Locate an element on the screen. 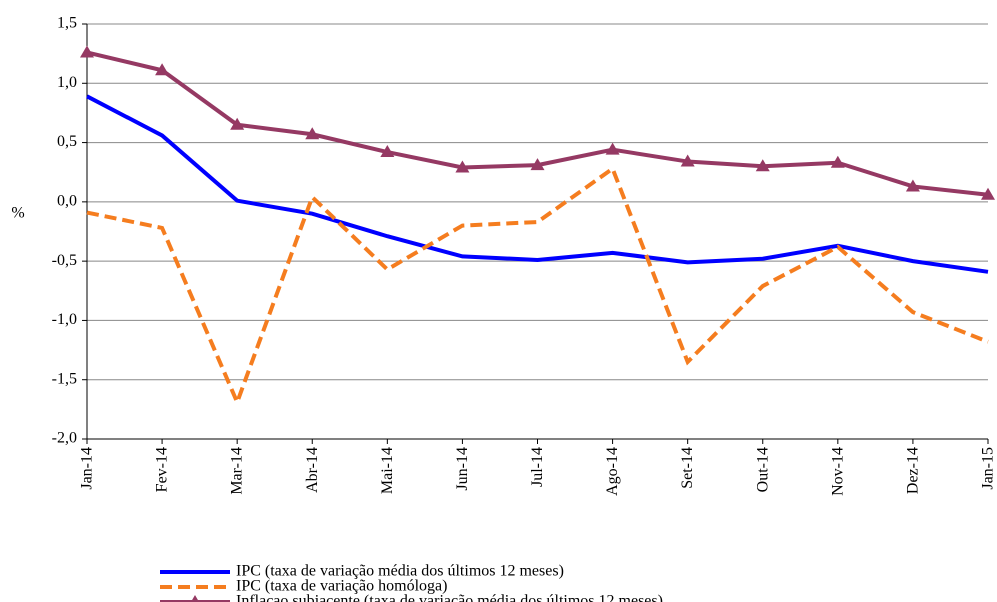 This screenshot has height=602, width=997. legend-marker is located at coordinates (195, 598).